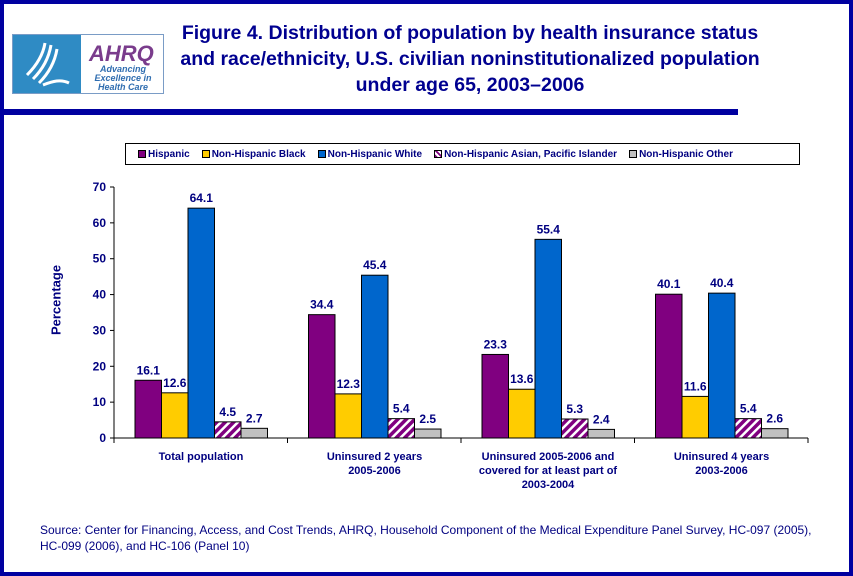 The image size is (853, 576). I want to click on legend-item: Non-Hispanic White, so click(370, 154).